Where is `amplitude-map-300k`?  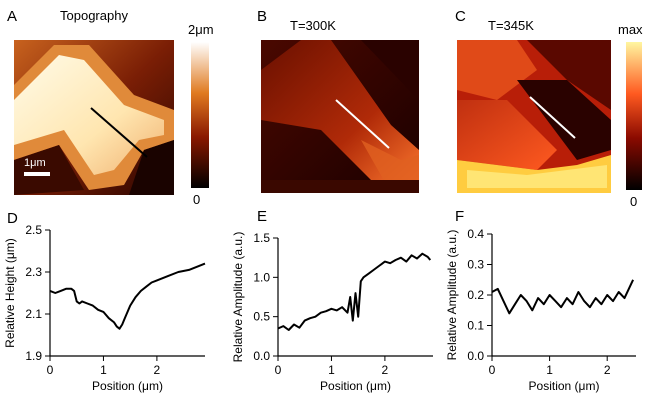 amplitude-map-300k is located at coordinates (340, 116).